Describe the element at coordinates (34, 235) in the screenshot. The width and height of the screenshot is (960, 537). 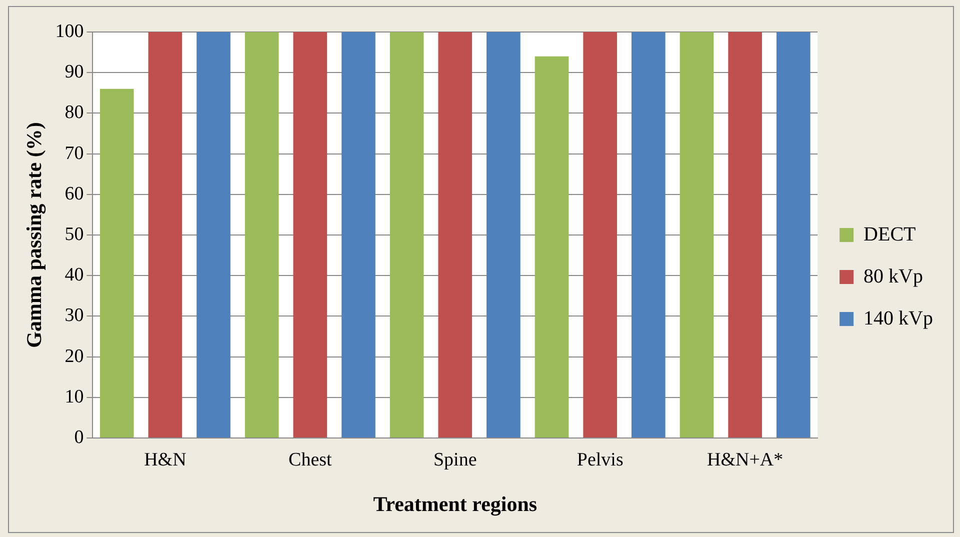
I see `y-axis-title: Gamma passing rate (%)` at that location.